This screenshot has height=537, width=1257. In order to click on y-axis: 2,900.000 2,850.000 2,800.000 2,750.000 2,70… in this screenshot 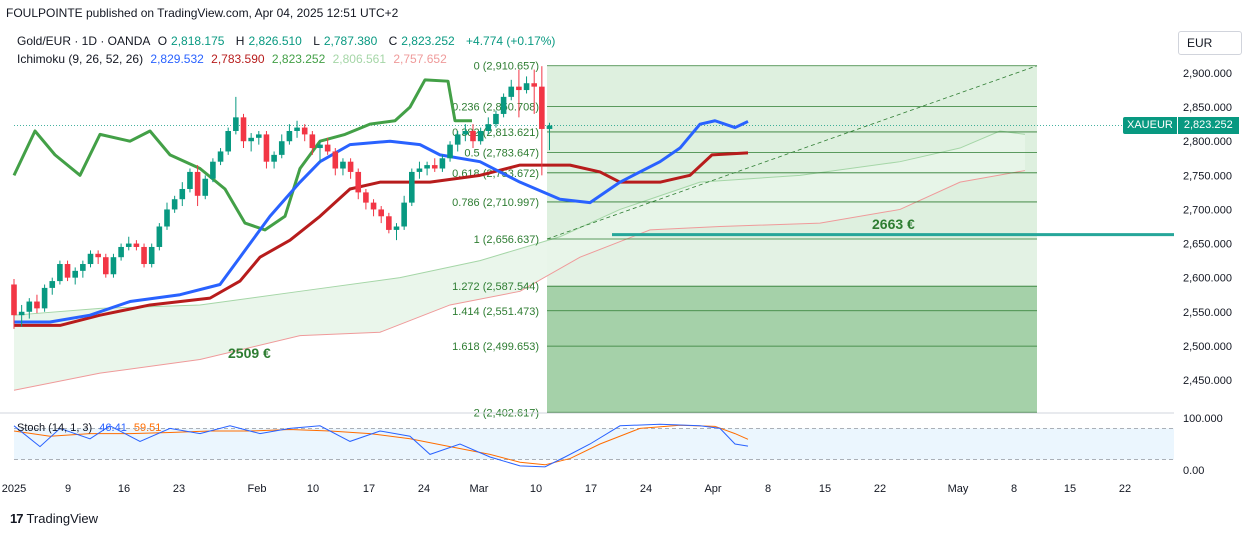, I will do `click(1207, 227)`.